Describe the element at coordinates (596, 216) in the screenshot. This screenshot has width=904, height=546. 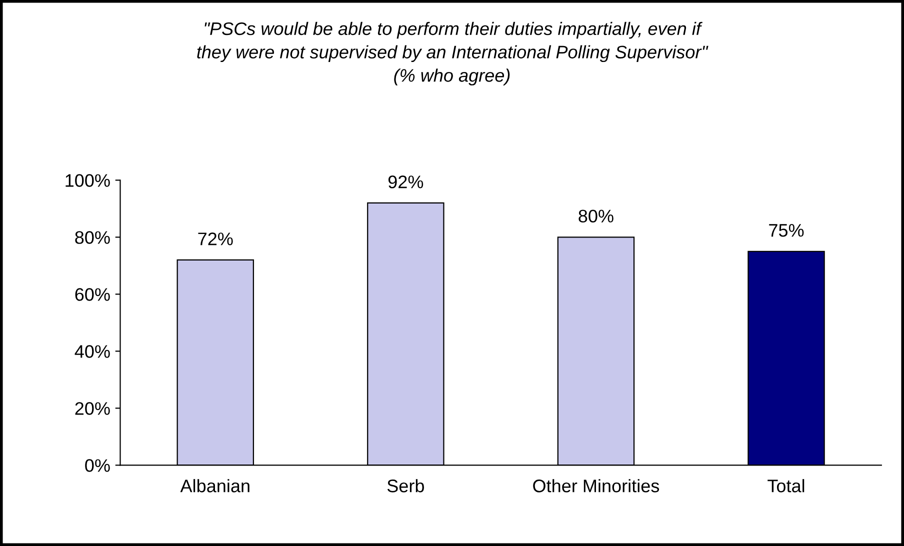
I see `data-label: 80%` at that location.